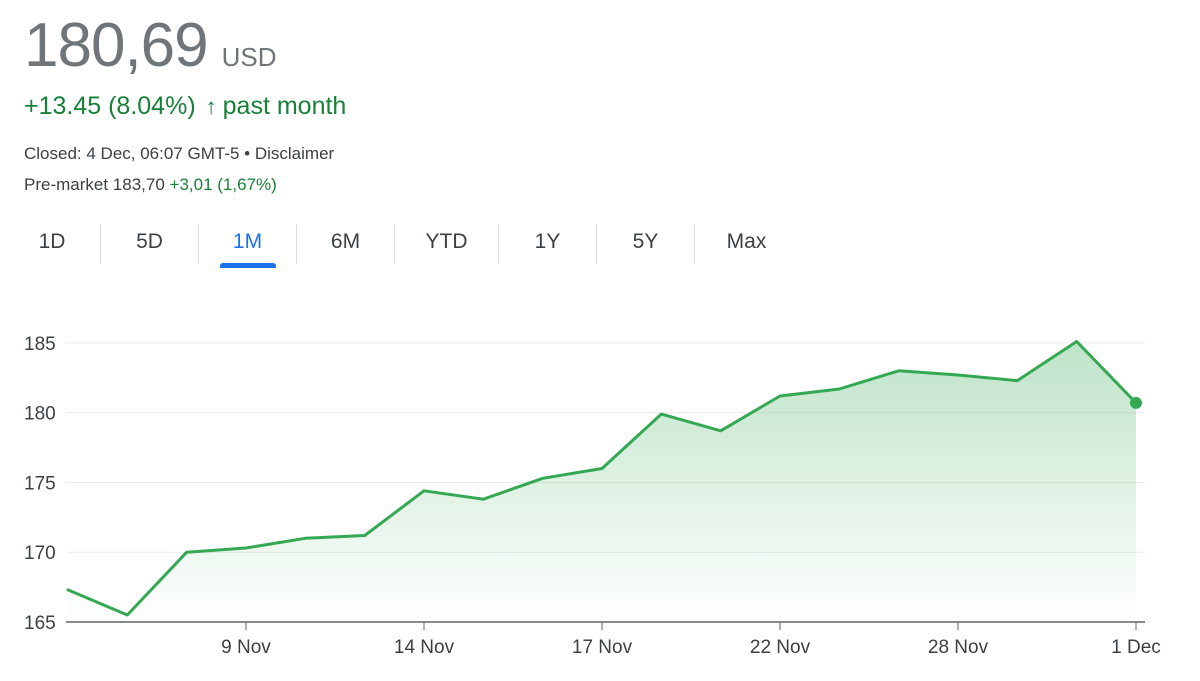  Describe the element at coordinates (40, 344) in the screenshot. I see `y-tick-label: 185` at that location.